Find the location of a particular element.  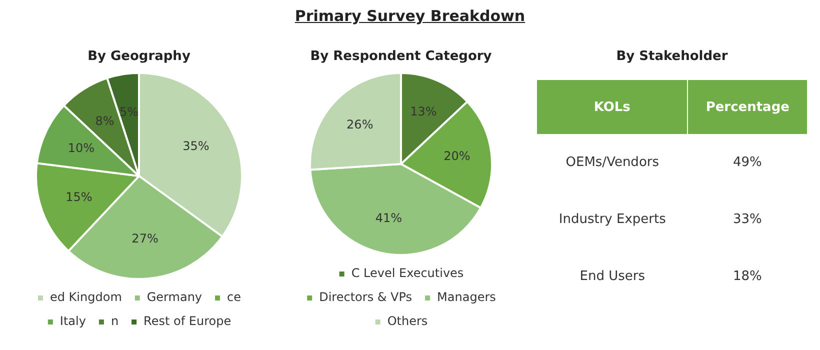

data-label: 35% is located at coordinates (196, 146).